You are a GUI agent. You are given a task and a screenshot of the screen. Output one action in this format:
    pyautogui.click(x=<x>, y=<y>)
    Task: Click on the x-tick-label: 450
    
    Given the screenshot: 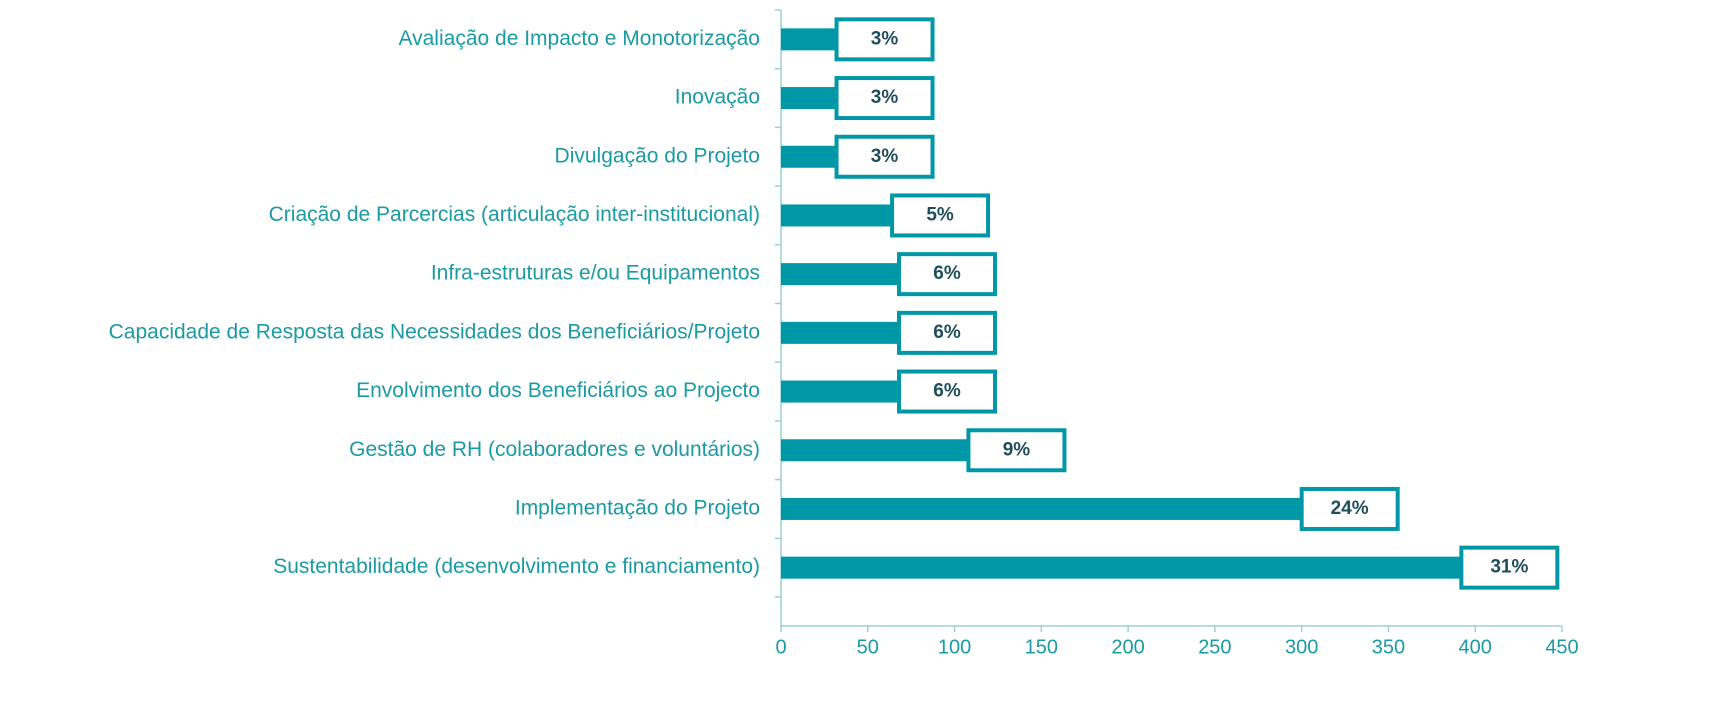 What is the action you would take?
    pyautogui.click(x=1561, y=647)
    